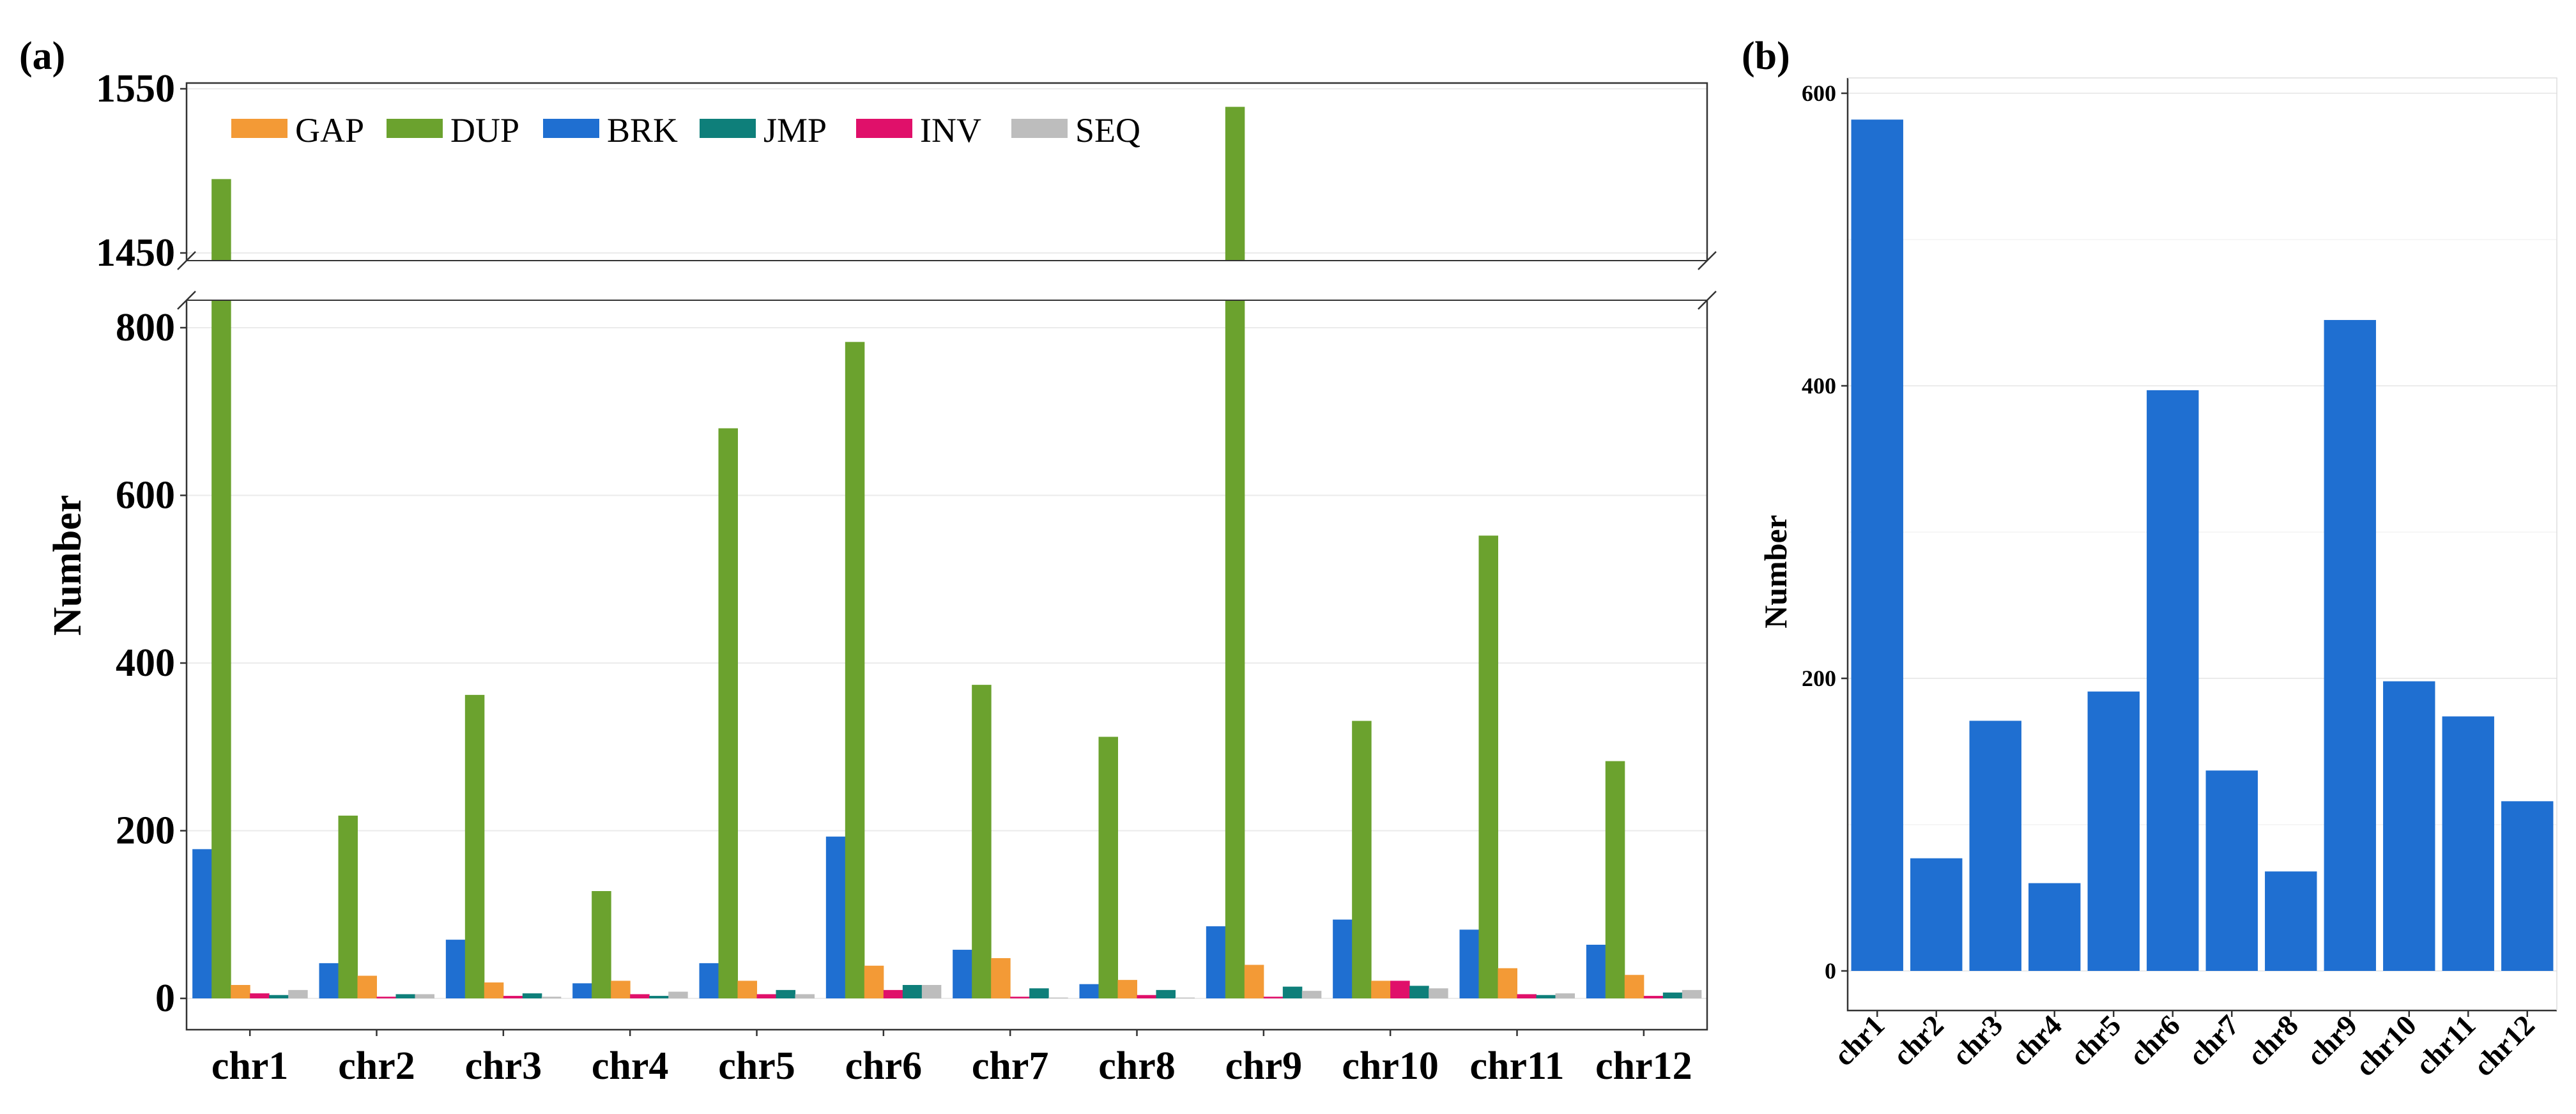 This screenshot has height=1114, width=2576. I want to click on legend-swatch-brk, so click(571, 128).